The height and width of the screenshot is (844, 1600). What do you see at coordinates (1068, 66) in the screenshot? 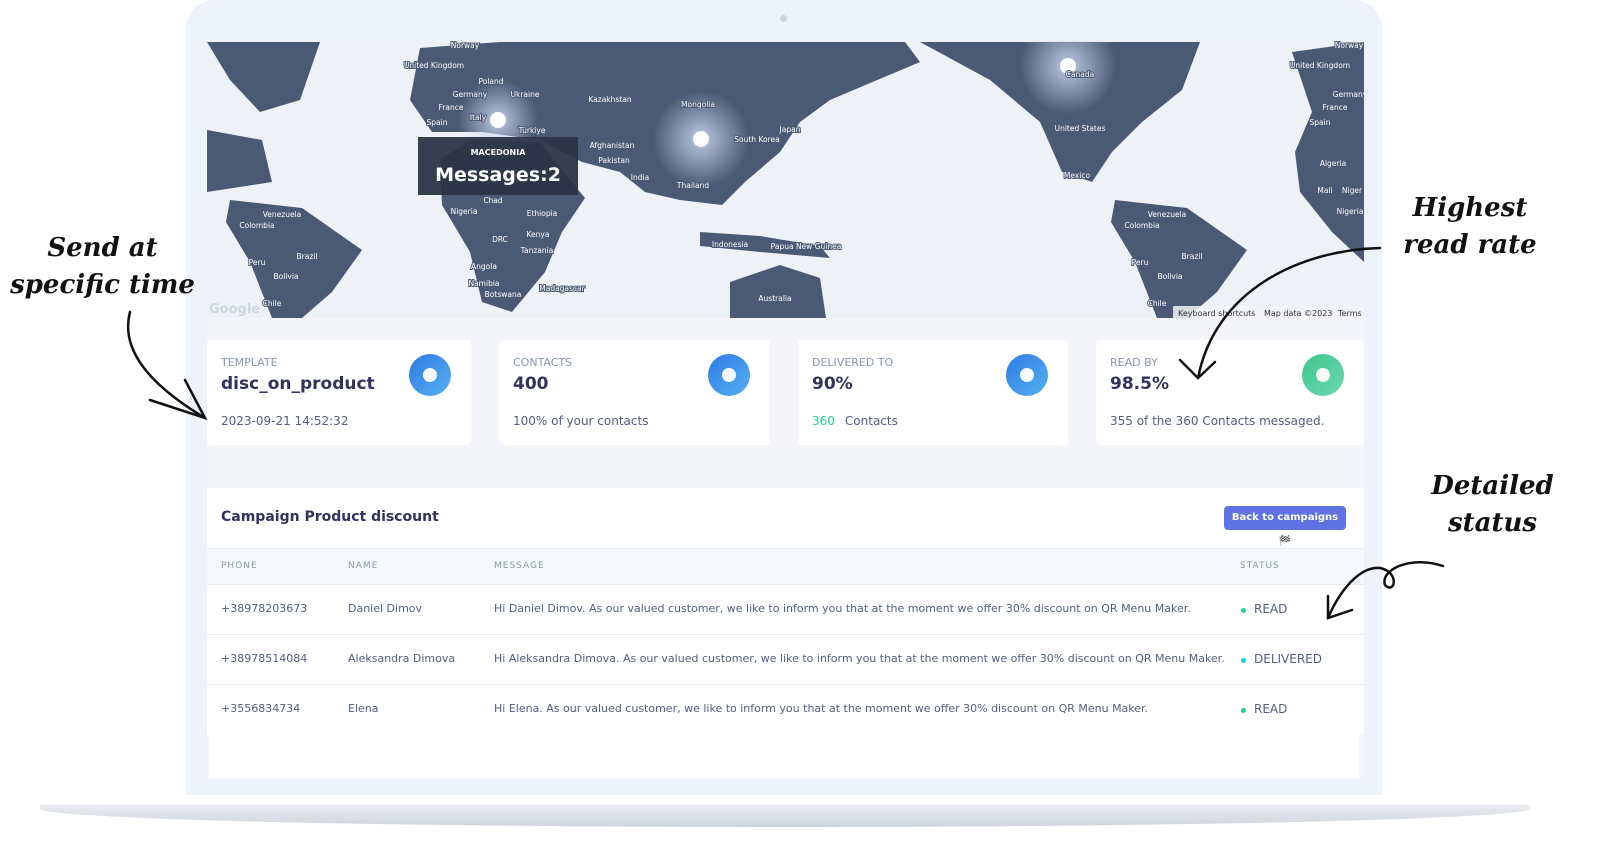
I see `bubble-dot` at bounding box center [1068, 66].